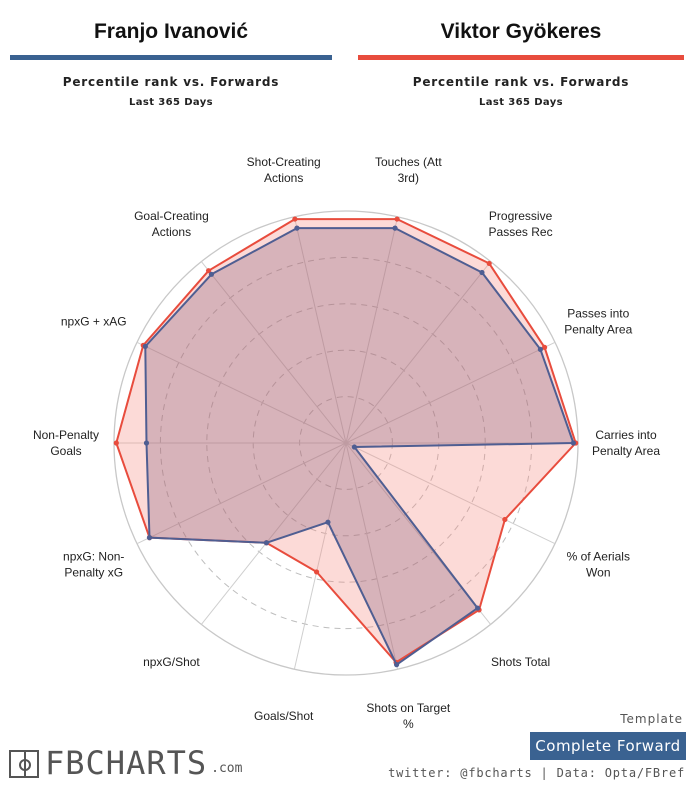 The height and width of the screenshot is (785, 693). I want to click on axis-label: Shots Total, so click(520, 662).